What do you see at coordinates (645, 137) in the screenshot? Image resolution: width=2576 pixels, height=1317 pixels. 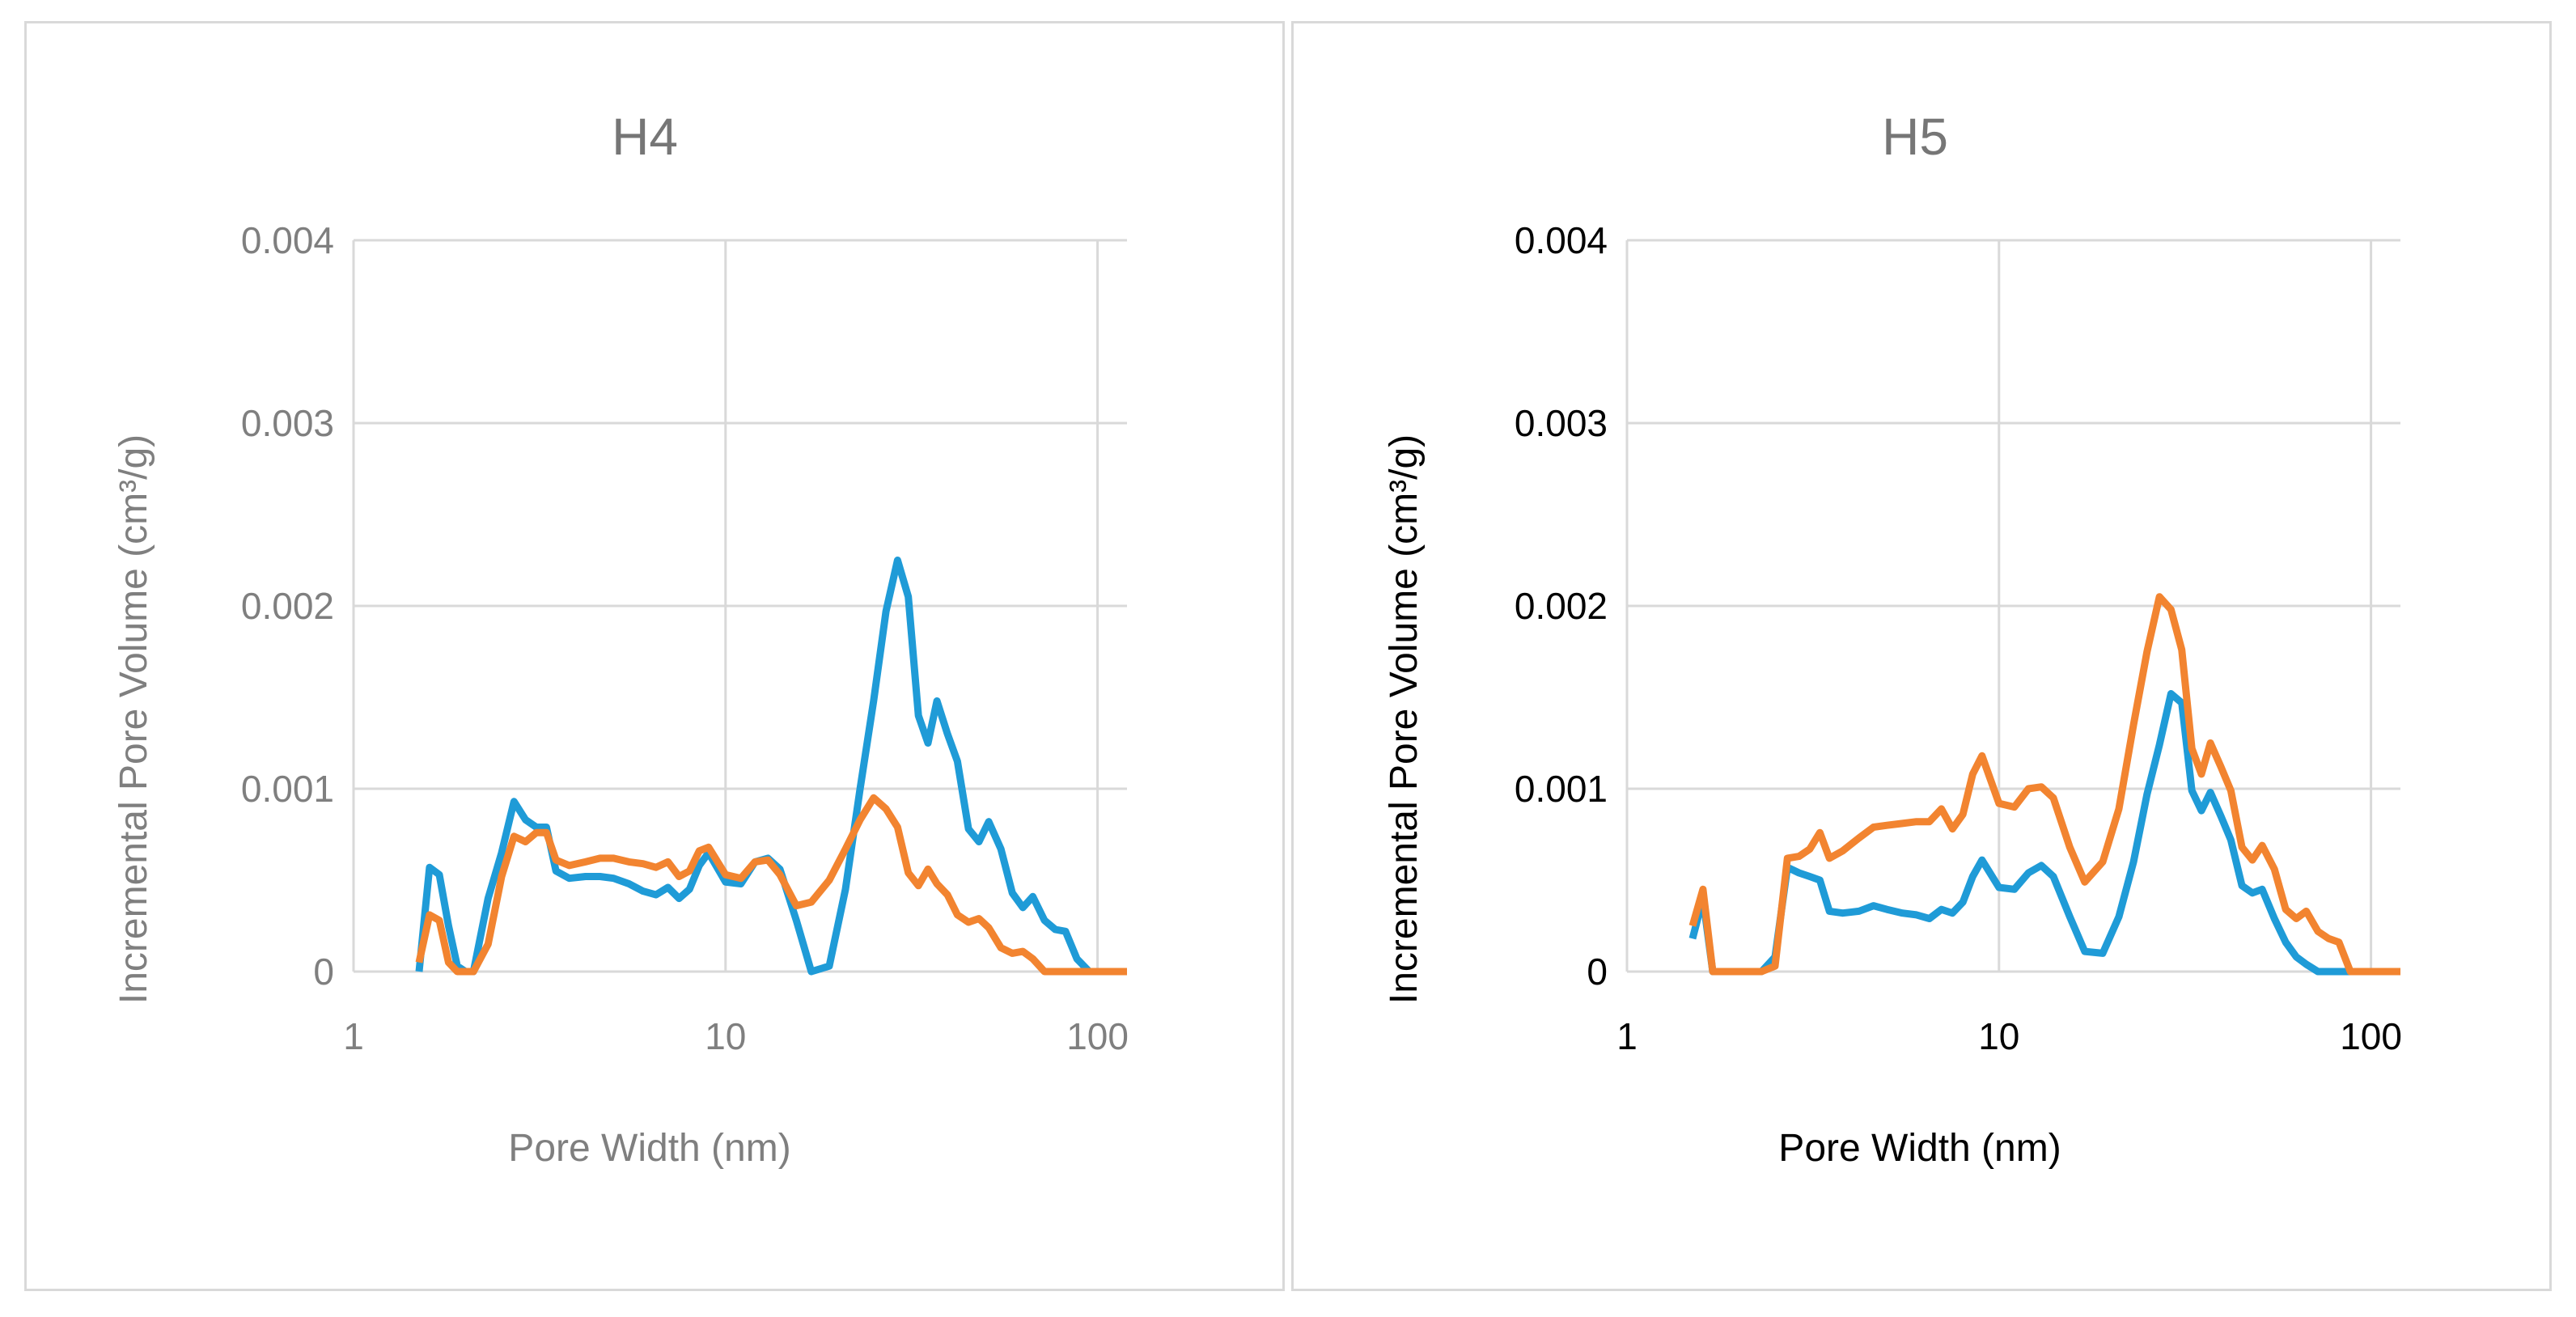 I see `chart-title: H4` at bounding box center [645, 137].